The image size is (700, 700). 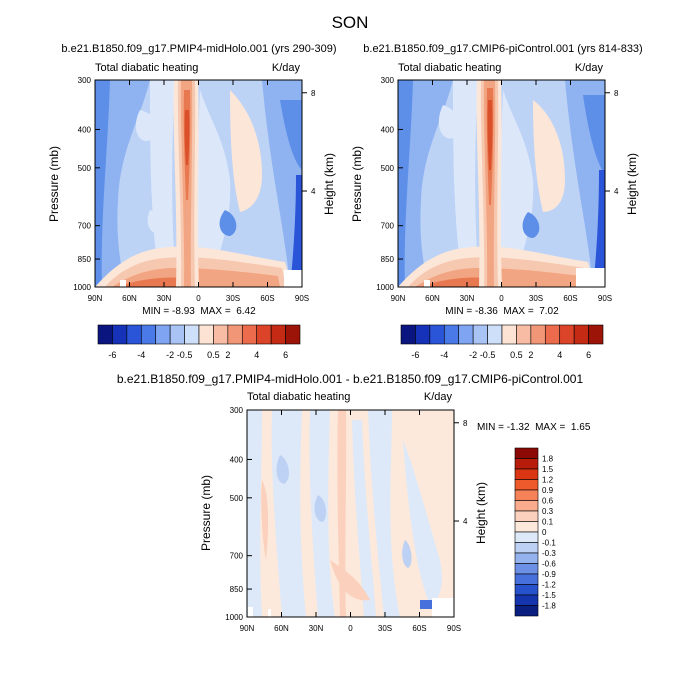 I want to click on colorbar-label: 0.1, so click(x=548, y=522).